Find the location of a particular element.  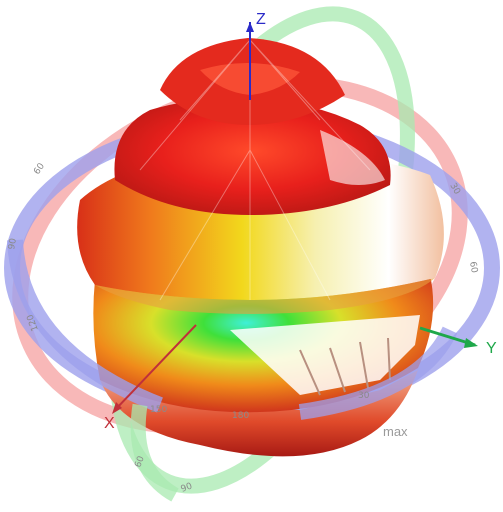

z-axis-label: Z is located at coordinates (261, 19).